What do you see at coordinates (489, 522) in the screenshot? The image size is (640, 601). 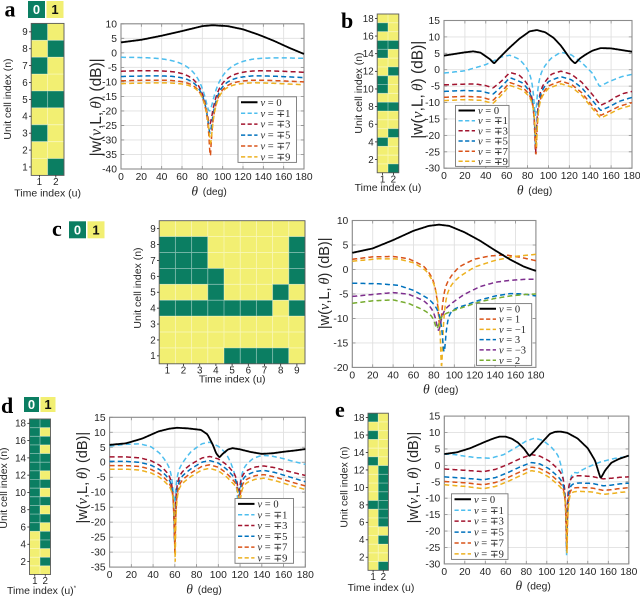 I see `svg-text: ν = ∓3` at bounding box center [489, 522].